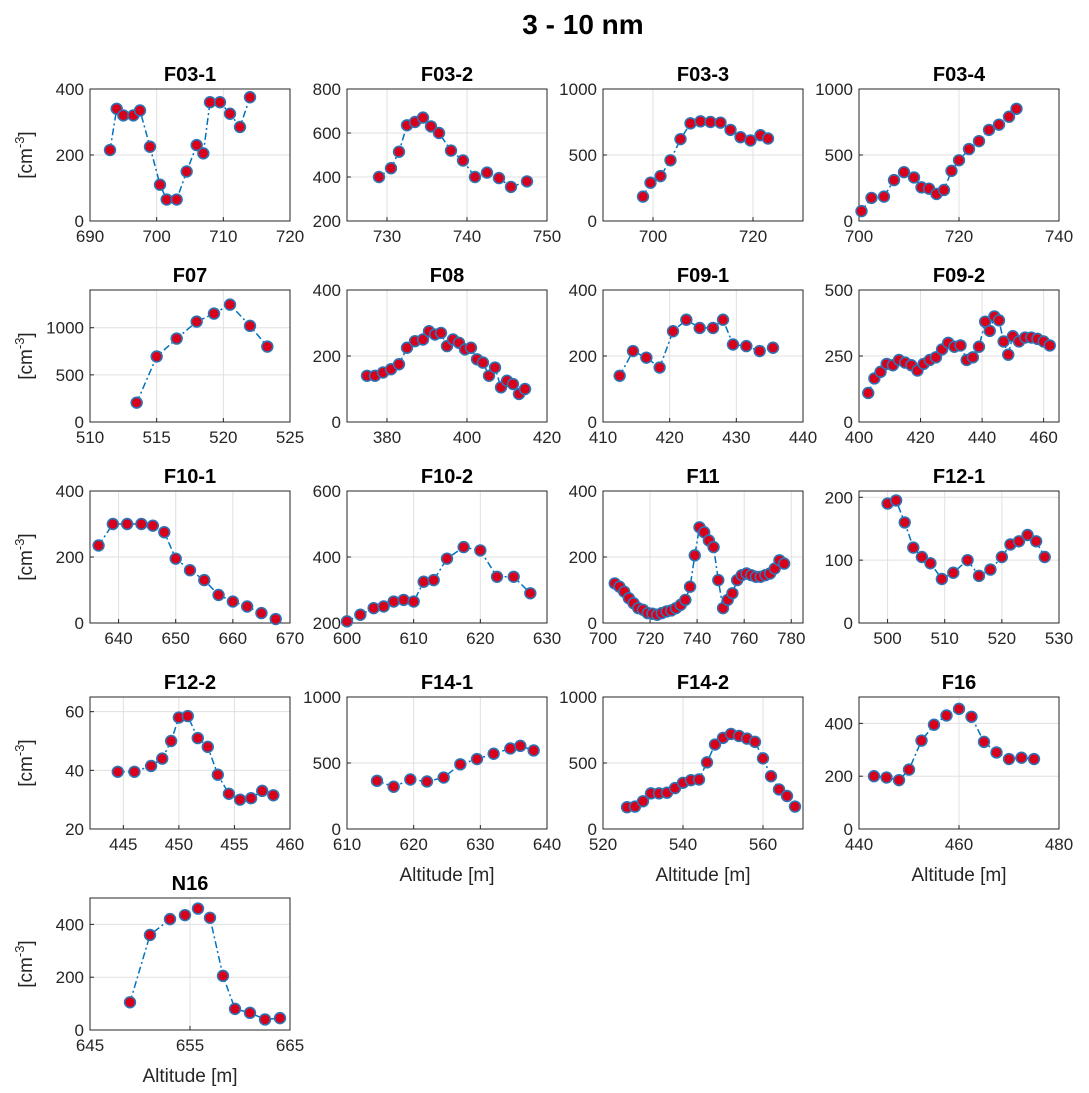 This screenshot has width=1089, height=1093. What do you see at coordinates (480, 844) in the screenshot?
I see `x-tick-label: 630` at bounding box center [480, 844].